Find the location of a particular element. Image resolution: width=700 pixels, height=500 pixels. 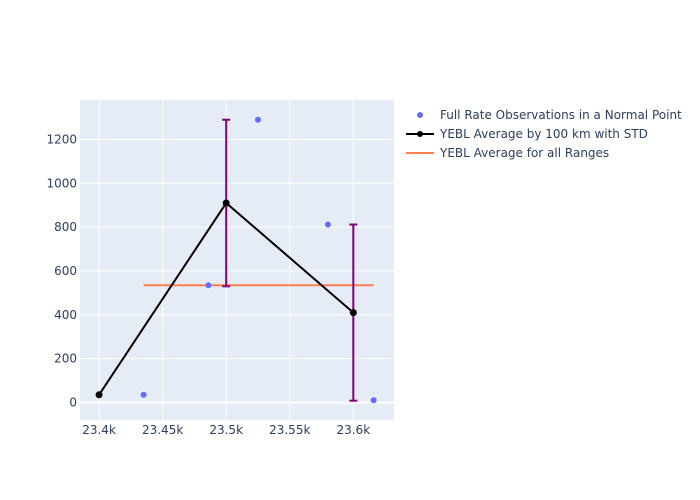

y-tick-label: 0 is located at coordinates (73, 402).